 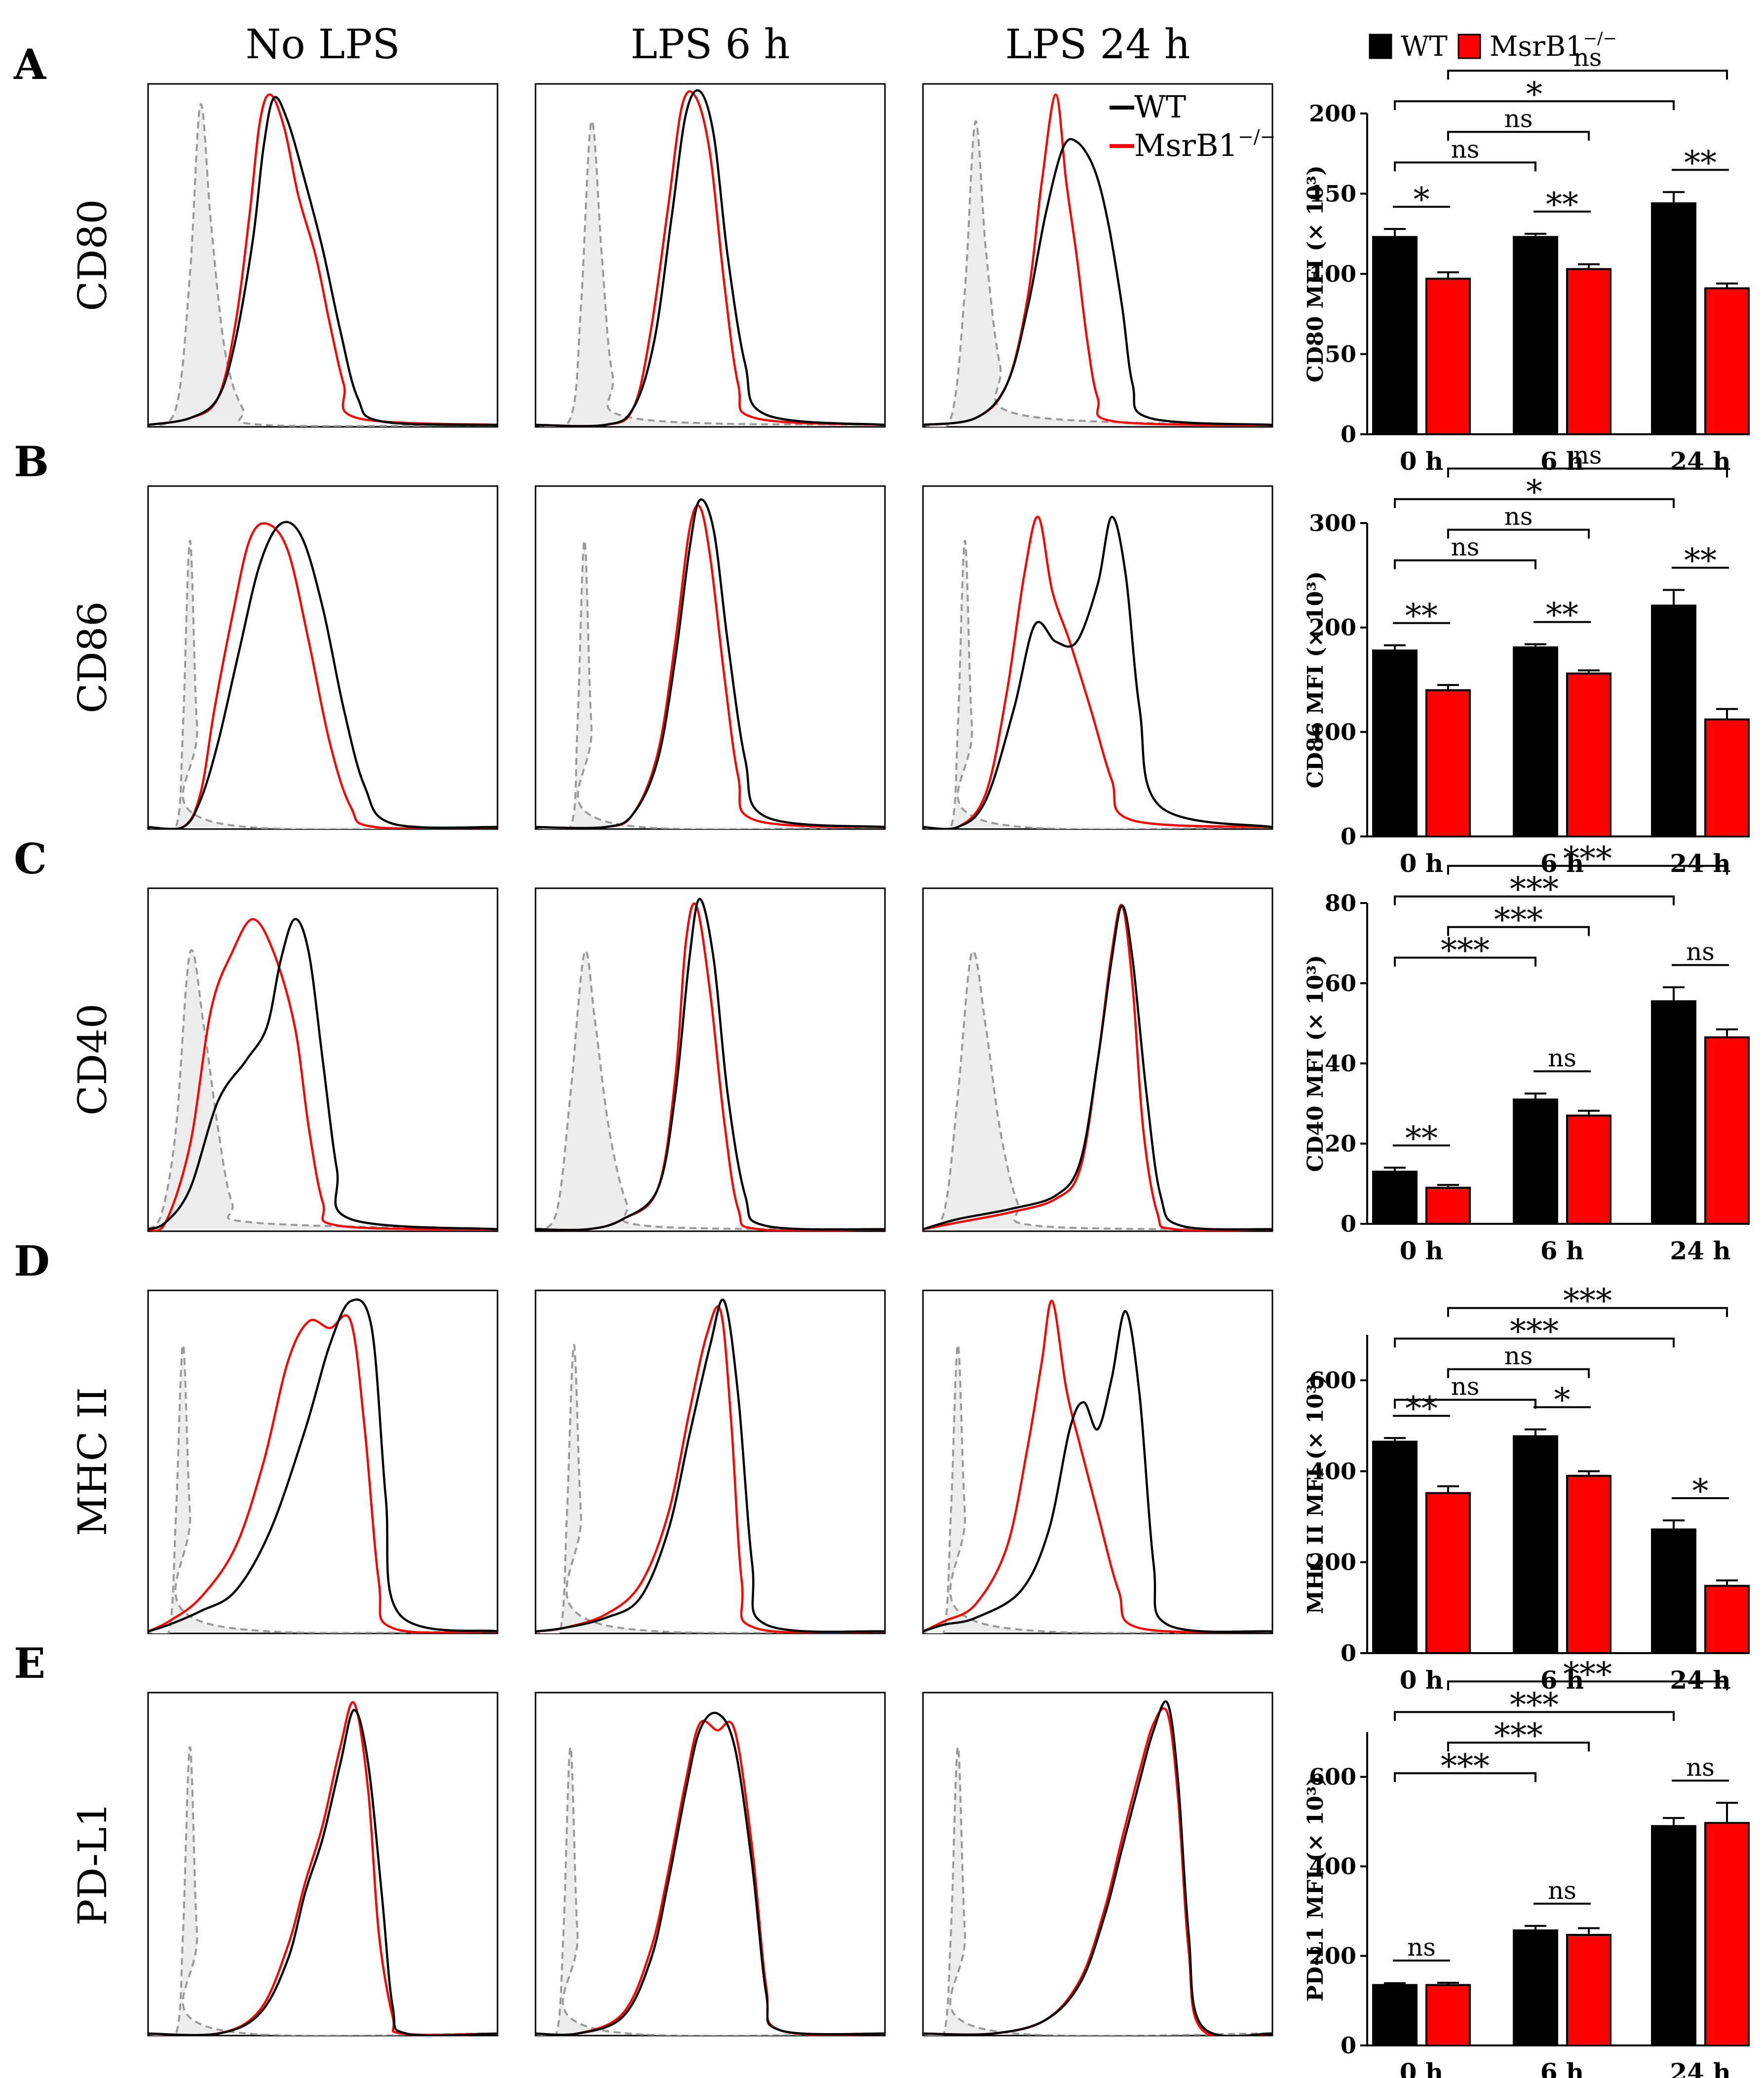 What do you see at coordinates (92, 255) in the screenshot?
I see `row-label-cd80: CD80` at bounding box center [92, 255].